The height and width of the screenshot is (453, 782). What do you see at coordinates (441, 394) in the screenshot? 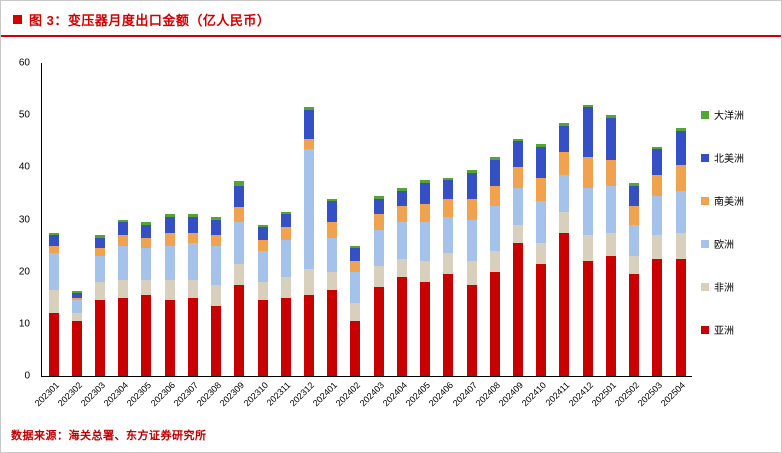
I see `x-tick-label: 202406` at bounding box center [441, 394].